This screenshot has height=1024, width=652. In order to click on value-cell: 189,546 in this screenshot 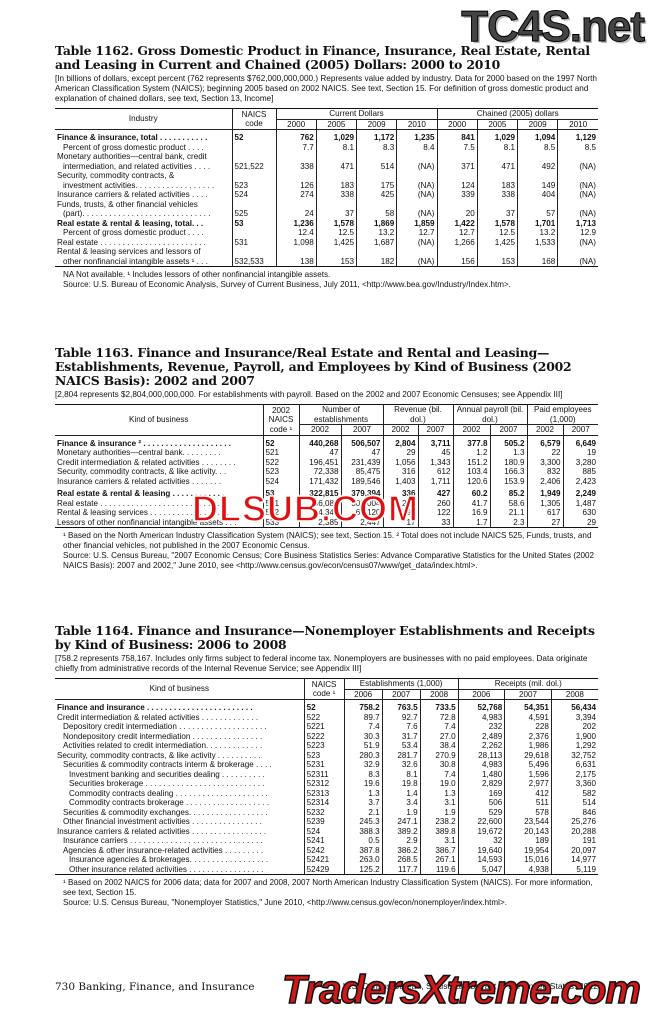, I will do `click(362, 481)`.